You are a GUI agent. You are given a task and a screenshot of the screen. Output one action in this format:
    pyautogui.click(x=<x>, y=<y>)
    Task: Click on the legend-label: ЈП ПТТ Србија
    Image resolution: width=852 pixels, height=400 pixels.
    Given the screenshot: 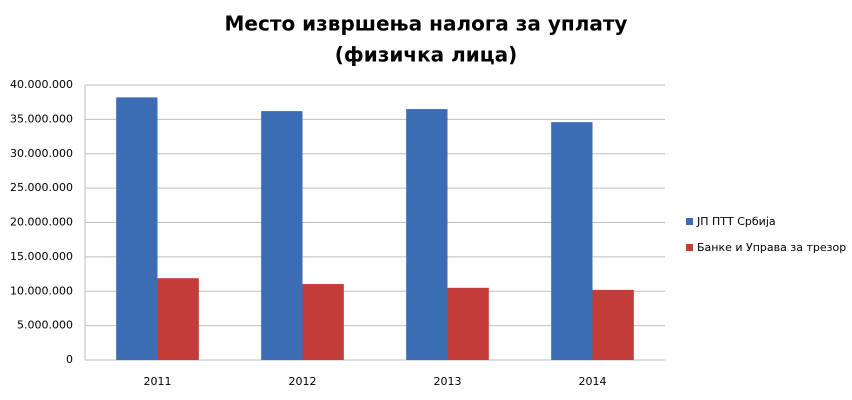 What is the action you would take?
    pyautogui.click(x=736, y=221)
    